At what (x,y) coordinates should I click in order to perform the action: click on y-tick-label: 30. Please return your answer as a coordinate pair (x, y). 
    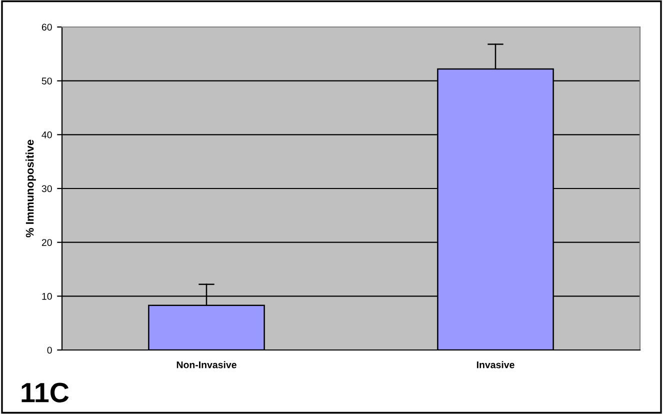
    Looking at the image, I should click on (47, 188).